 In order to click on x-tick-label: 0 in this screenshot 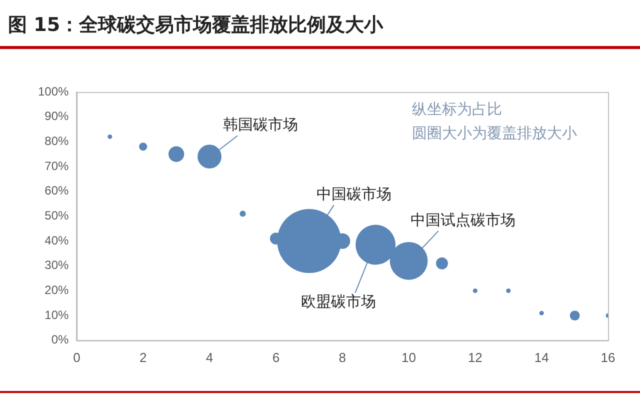, I will do `click(76, 357)`.